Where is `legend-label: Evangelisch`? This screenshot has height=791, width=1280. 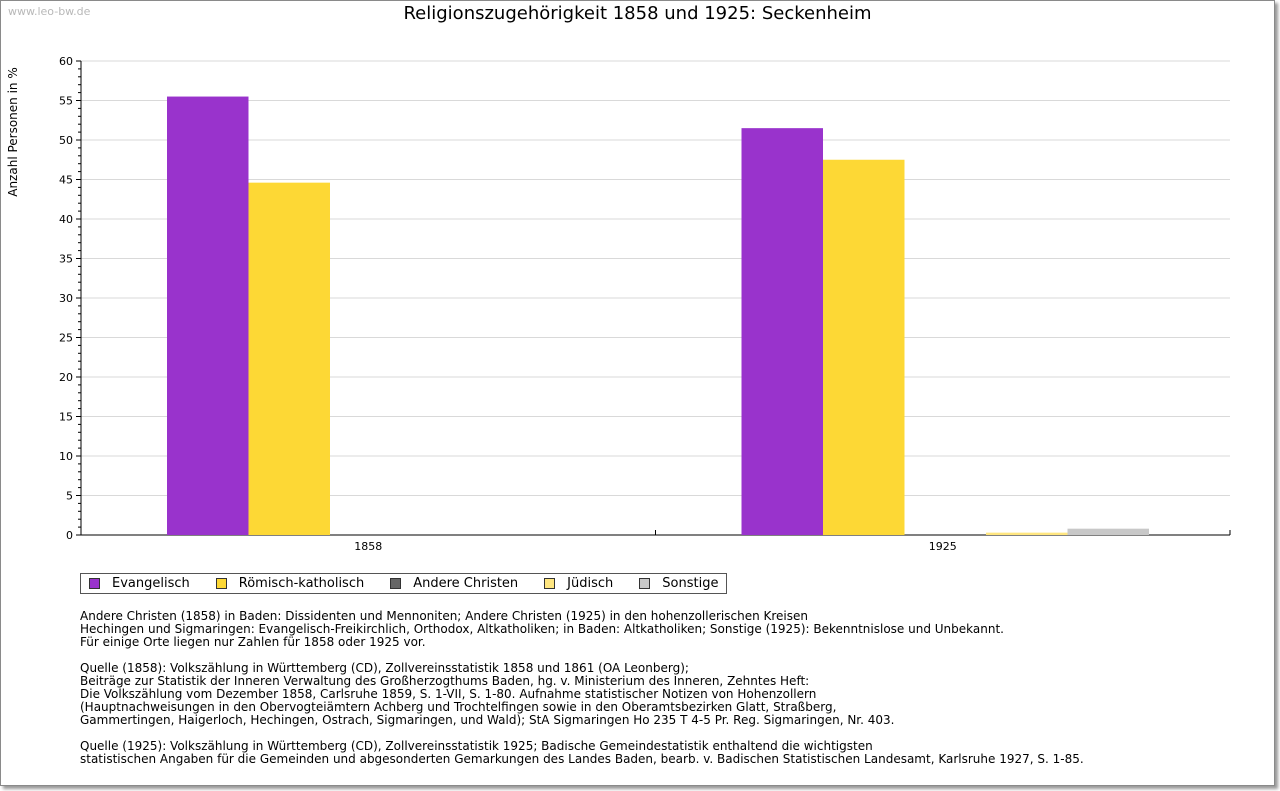 legend-label: Evangelisch is located at coordinates (151, 583).